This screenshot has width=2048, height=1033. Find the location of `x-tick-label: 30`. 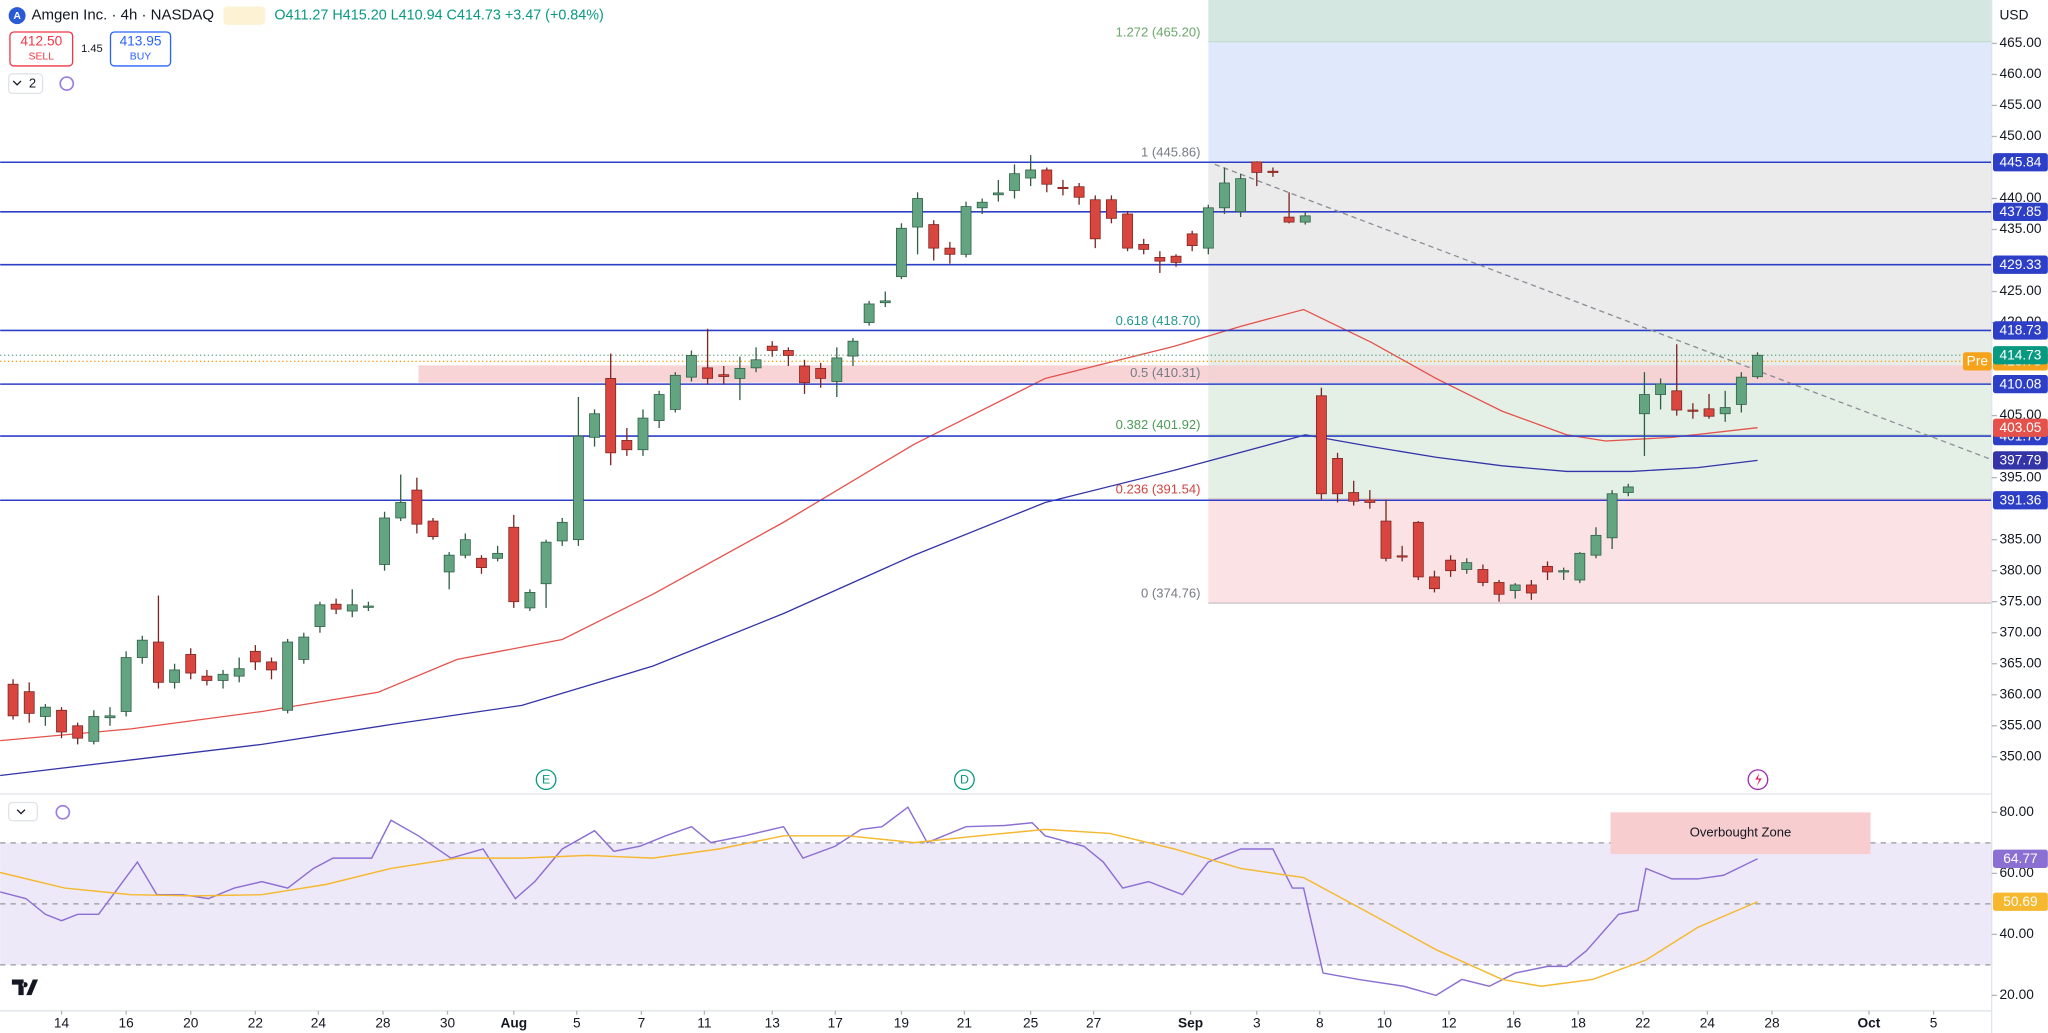

x-tick-label: 30 is located at coordinates (448, 1022).